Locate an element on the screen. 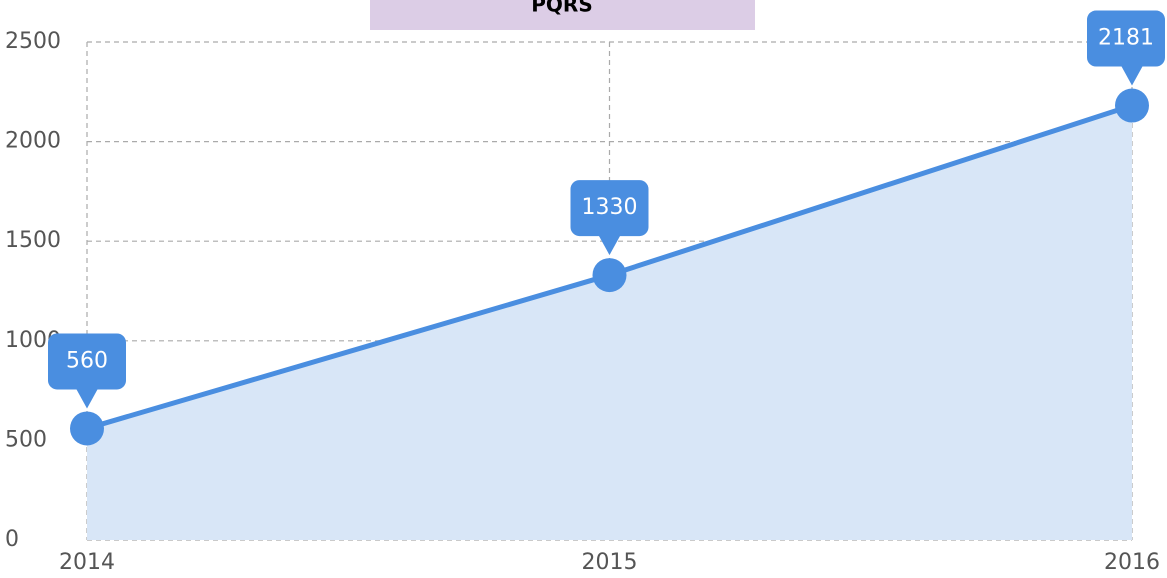  y-tick-label: 2000 is located at coordinates (33, 141).